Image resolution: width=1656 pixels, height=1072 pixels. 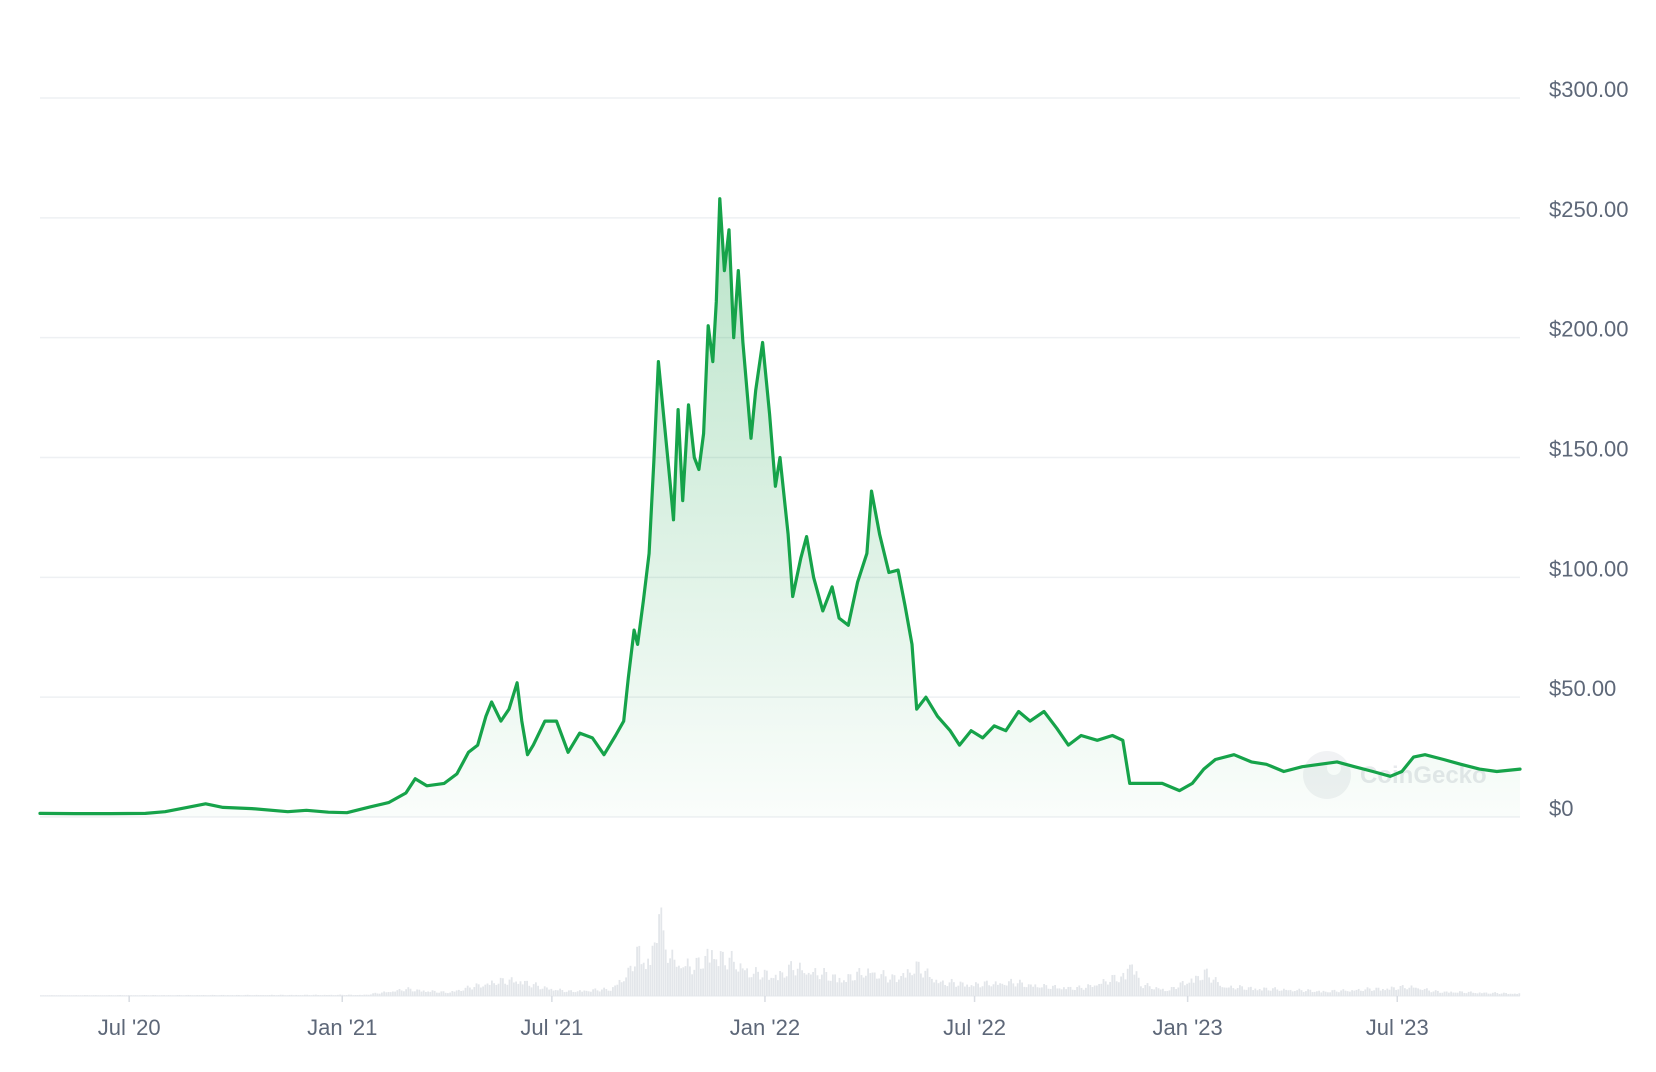 I want to click on y-tick-label: $0, so click(x=1561, y=808).